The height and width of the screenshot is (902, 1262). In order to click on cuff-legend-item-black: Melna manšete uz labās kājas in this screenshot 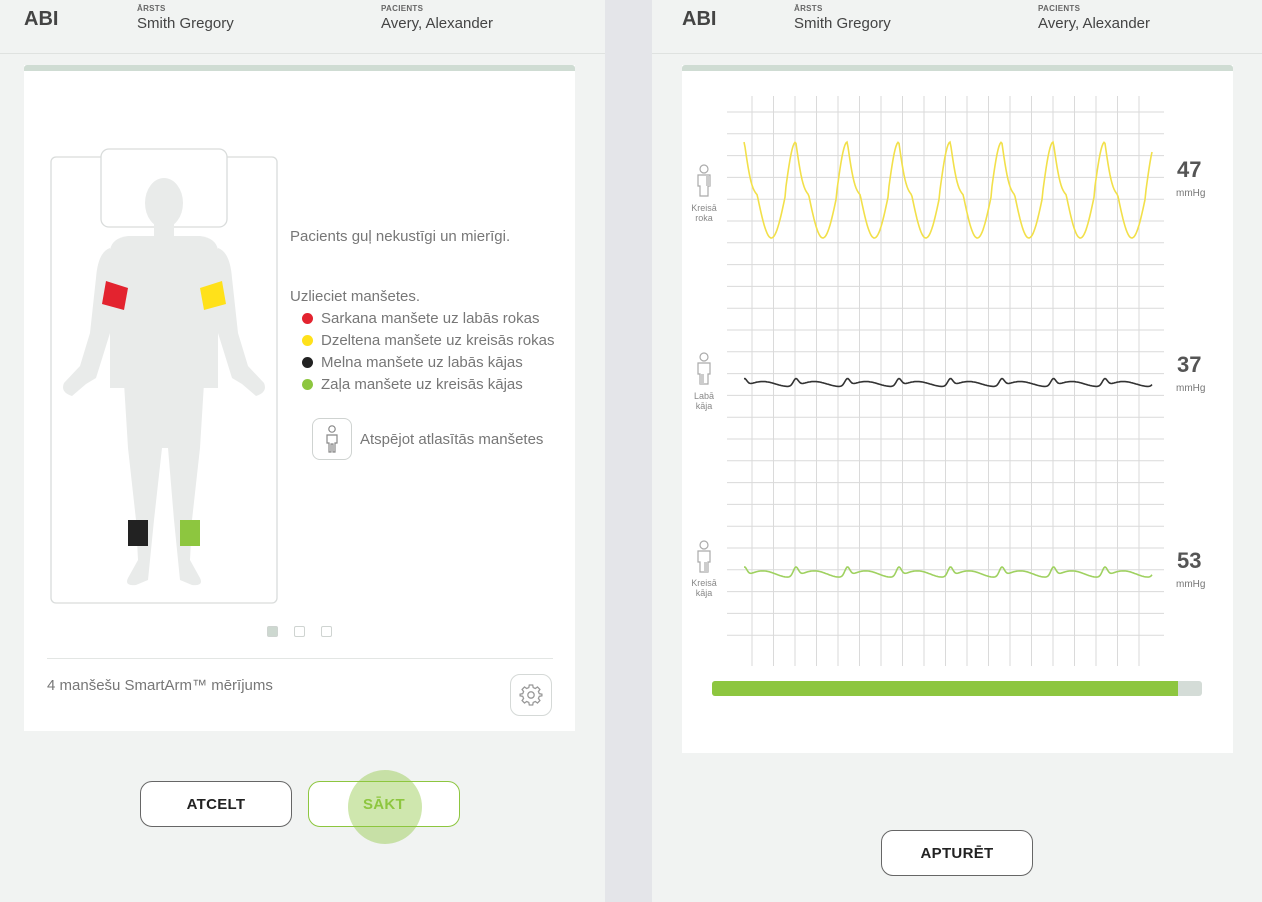, I will do `click(412, 362)`.